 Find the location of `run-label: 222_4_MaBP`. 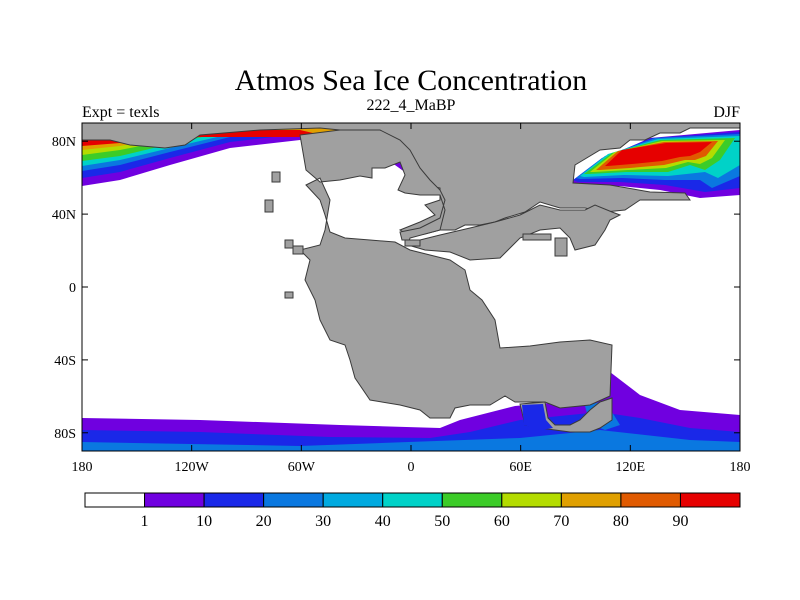

run-label: 222_4_MaBP is located at coordinates (411, 105).